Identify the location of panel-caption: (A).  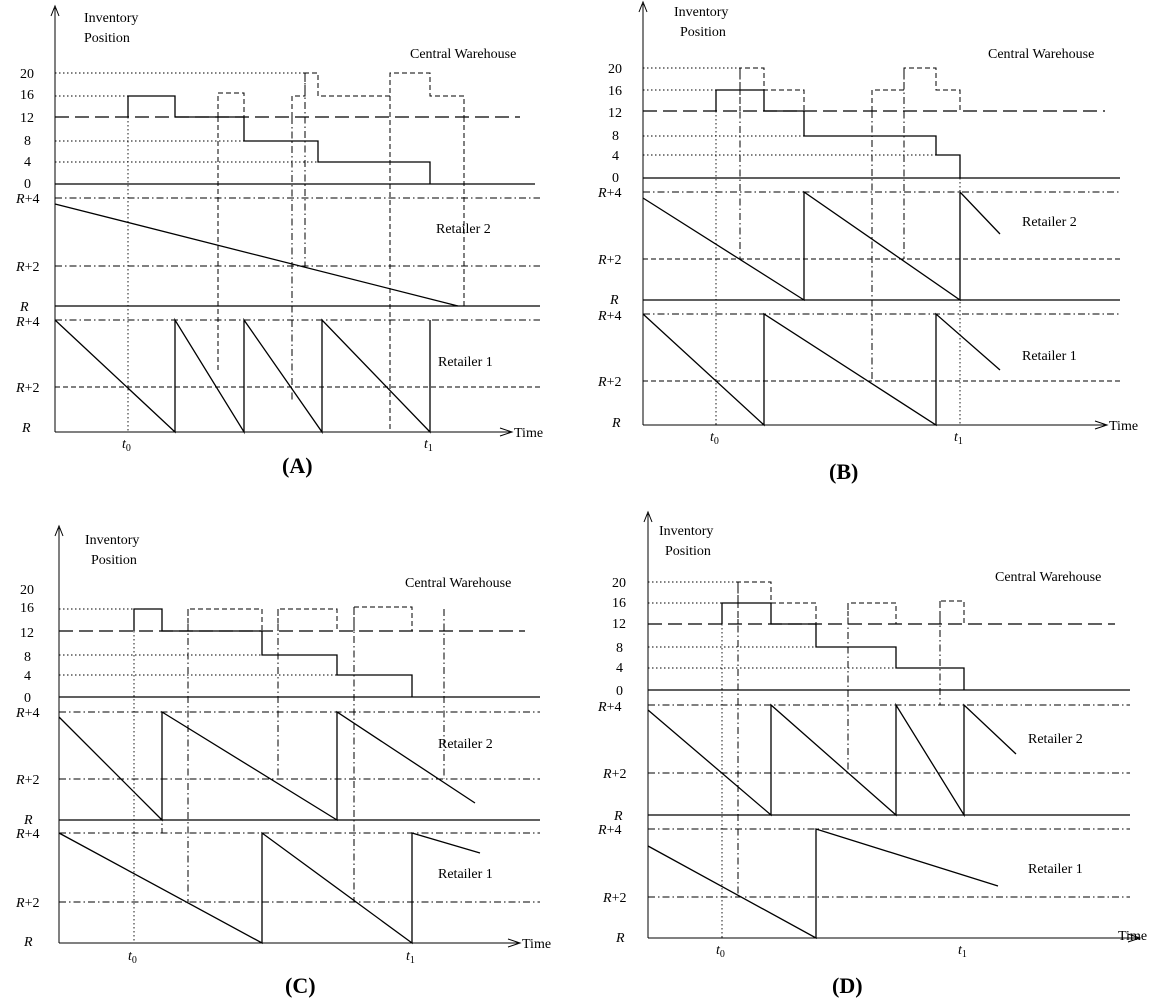
(297, 465).